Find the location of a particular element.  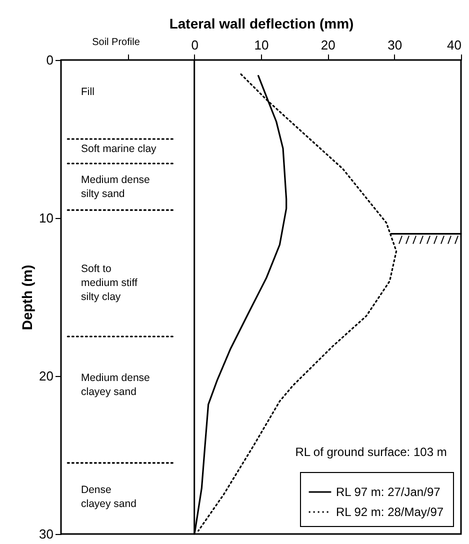

x-tick-label: 10 is located at coordinates (261, 45).